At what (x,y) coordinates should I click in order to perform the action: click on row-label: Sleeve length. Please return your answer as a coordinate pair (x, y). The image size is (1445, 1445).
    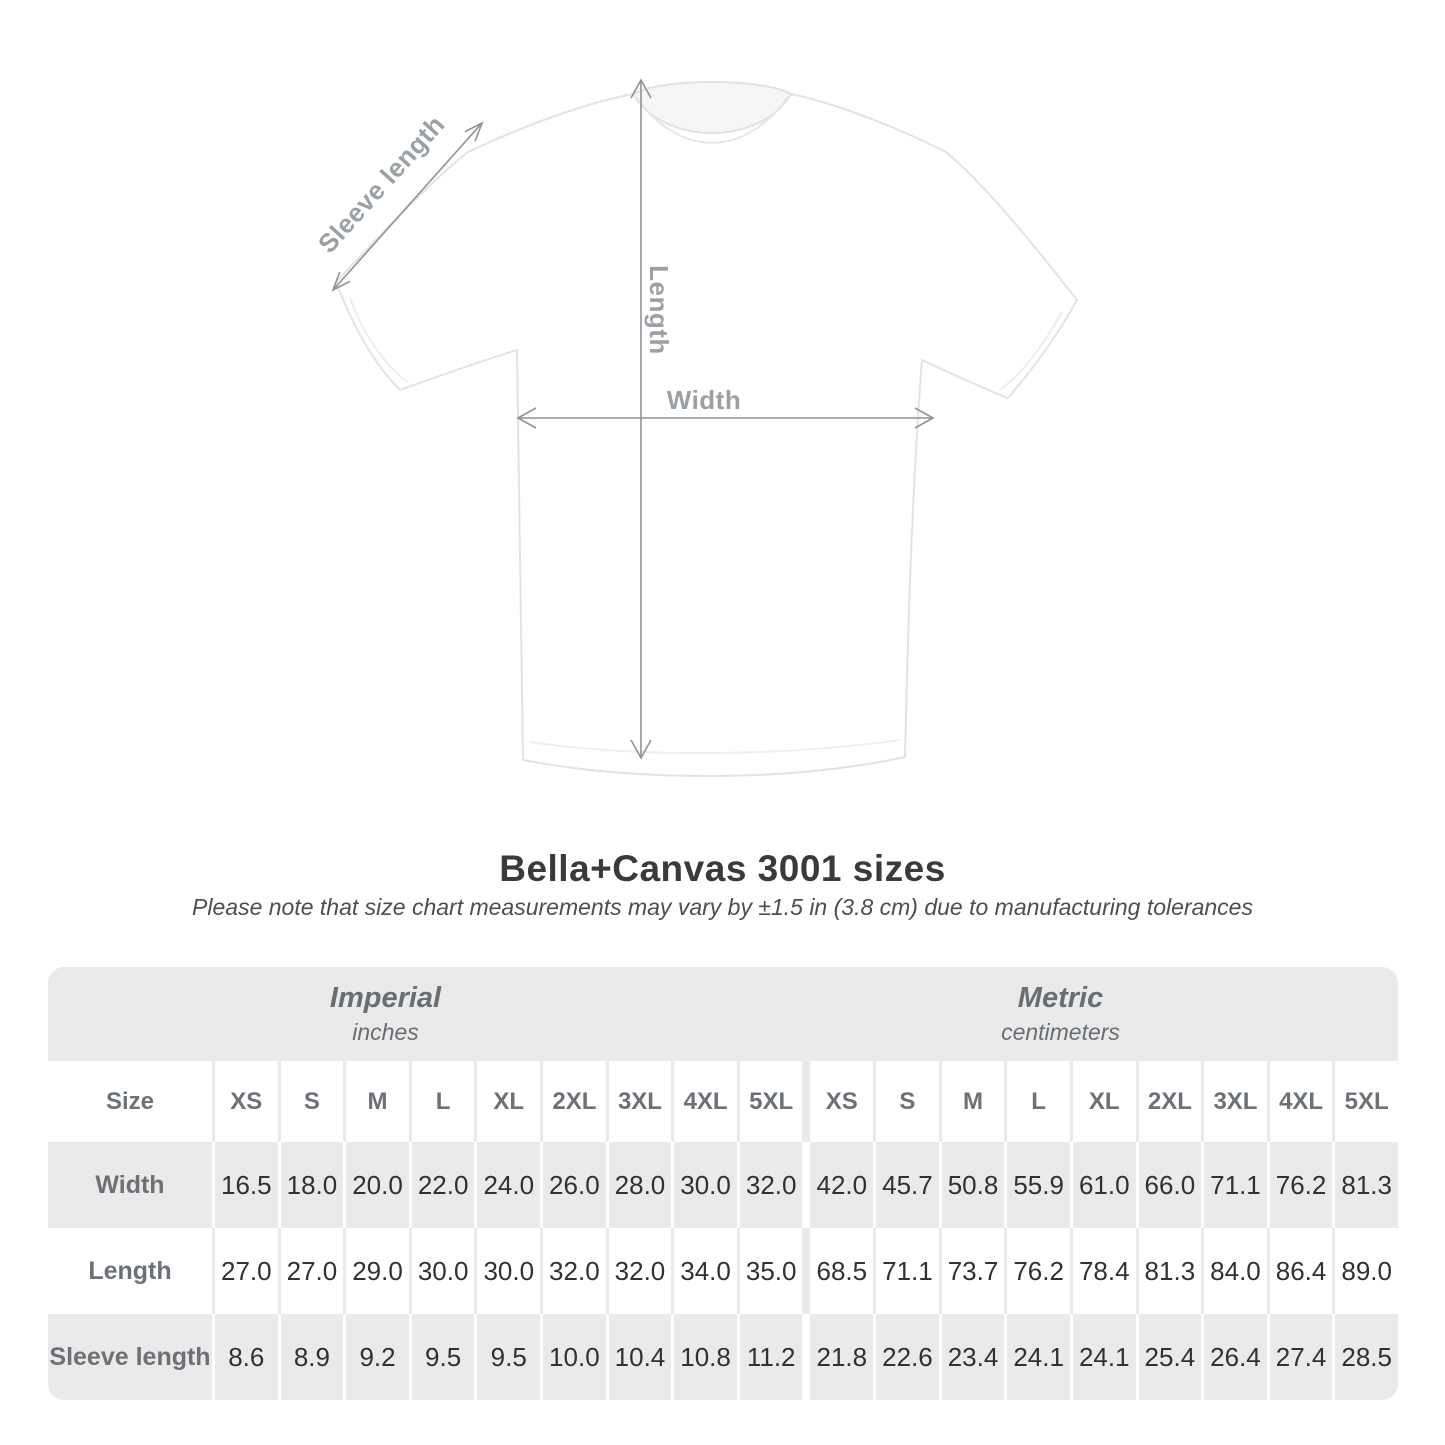
    Looking at the image, I should click on (130, 1357).